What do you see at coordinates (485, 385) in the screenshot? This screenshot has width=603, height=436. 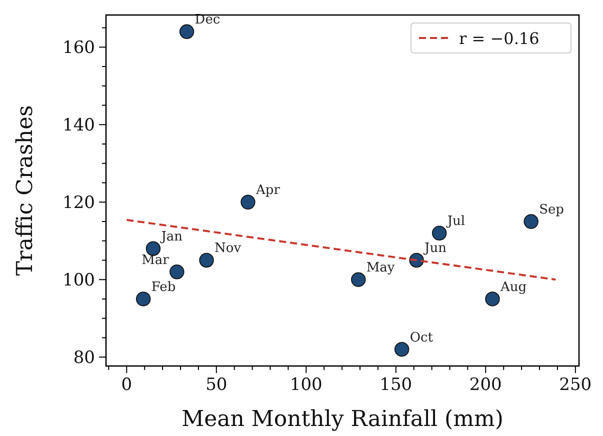 I see `x-tick-label: 200` at bounding box center [485, 385].